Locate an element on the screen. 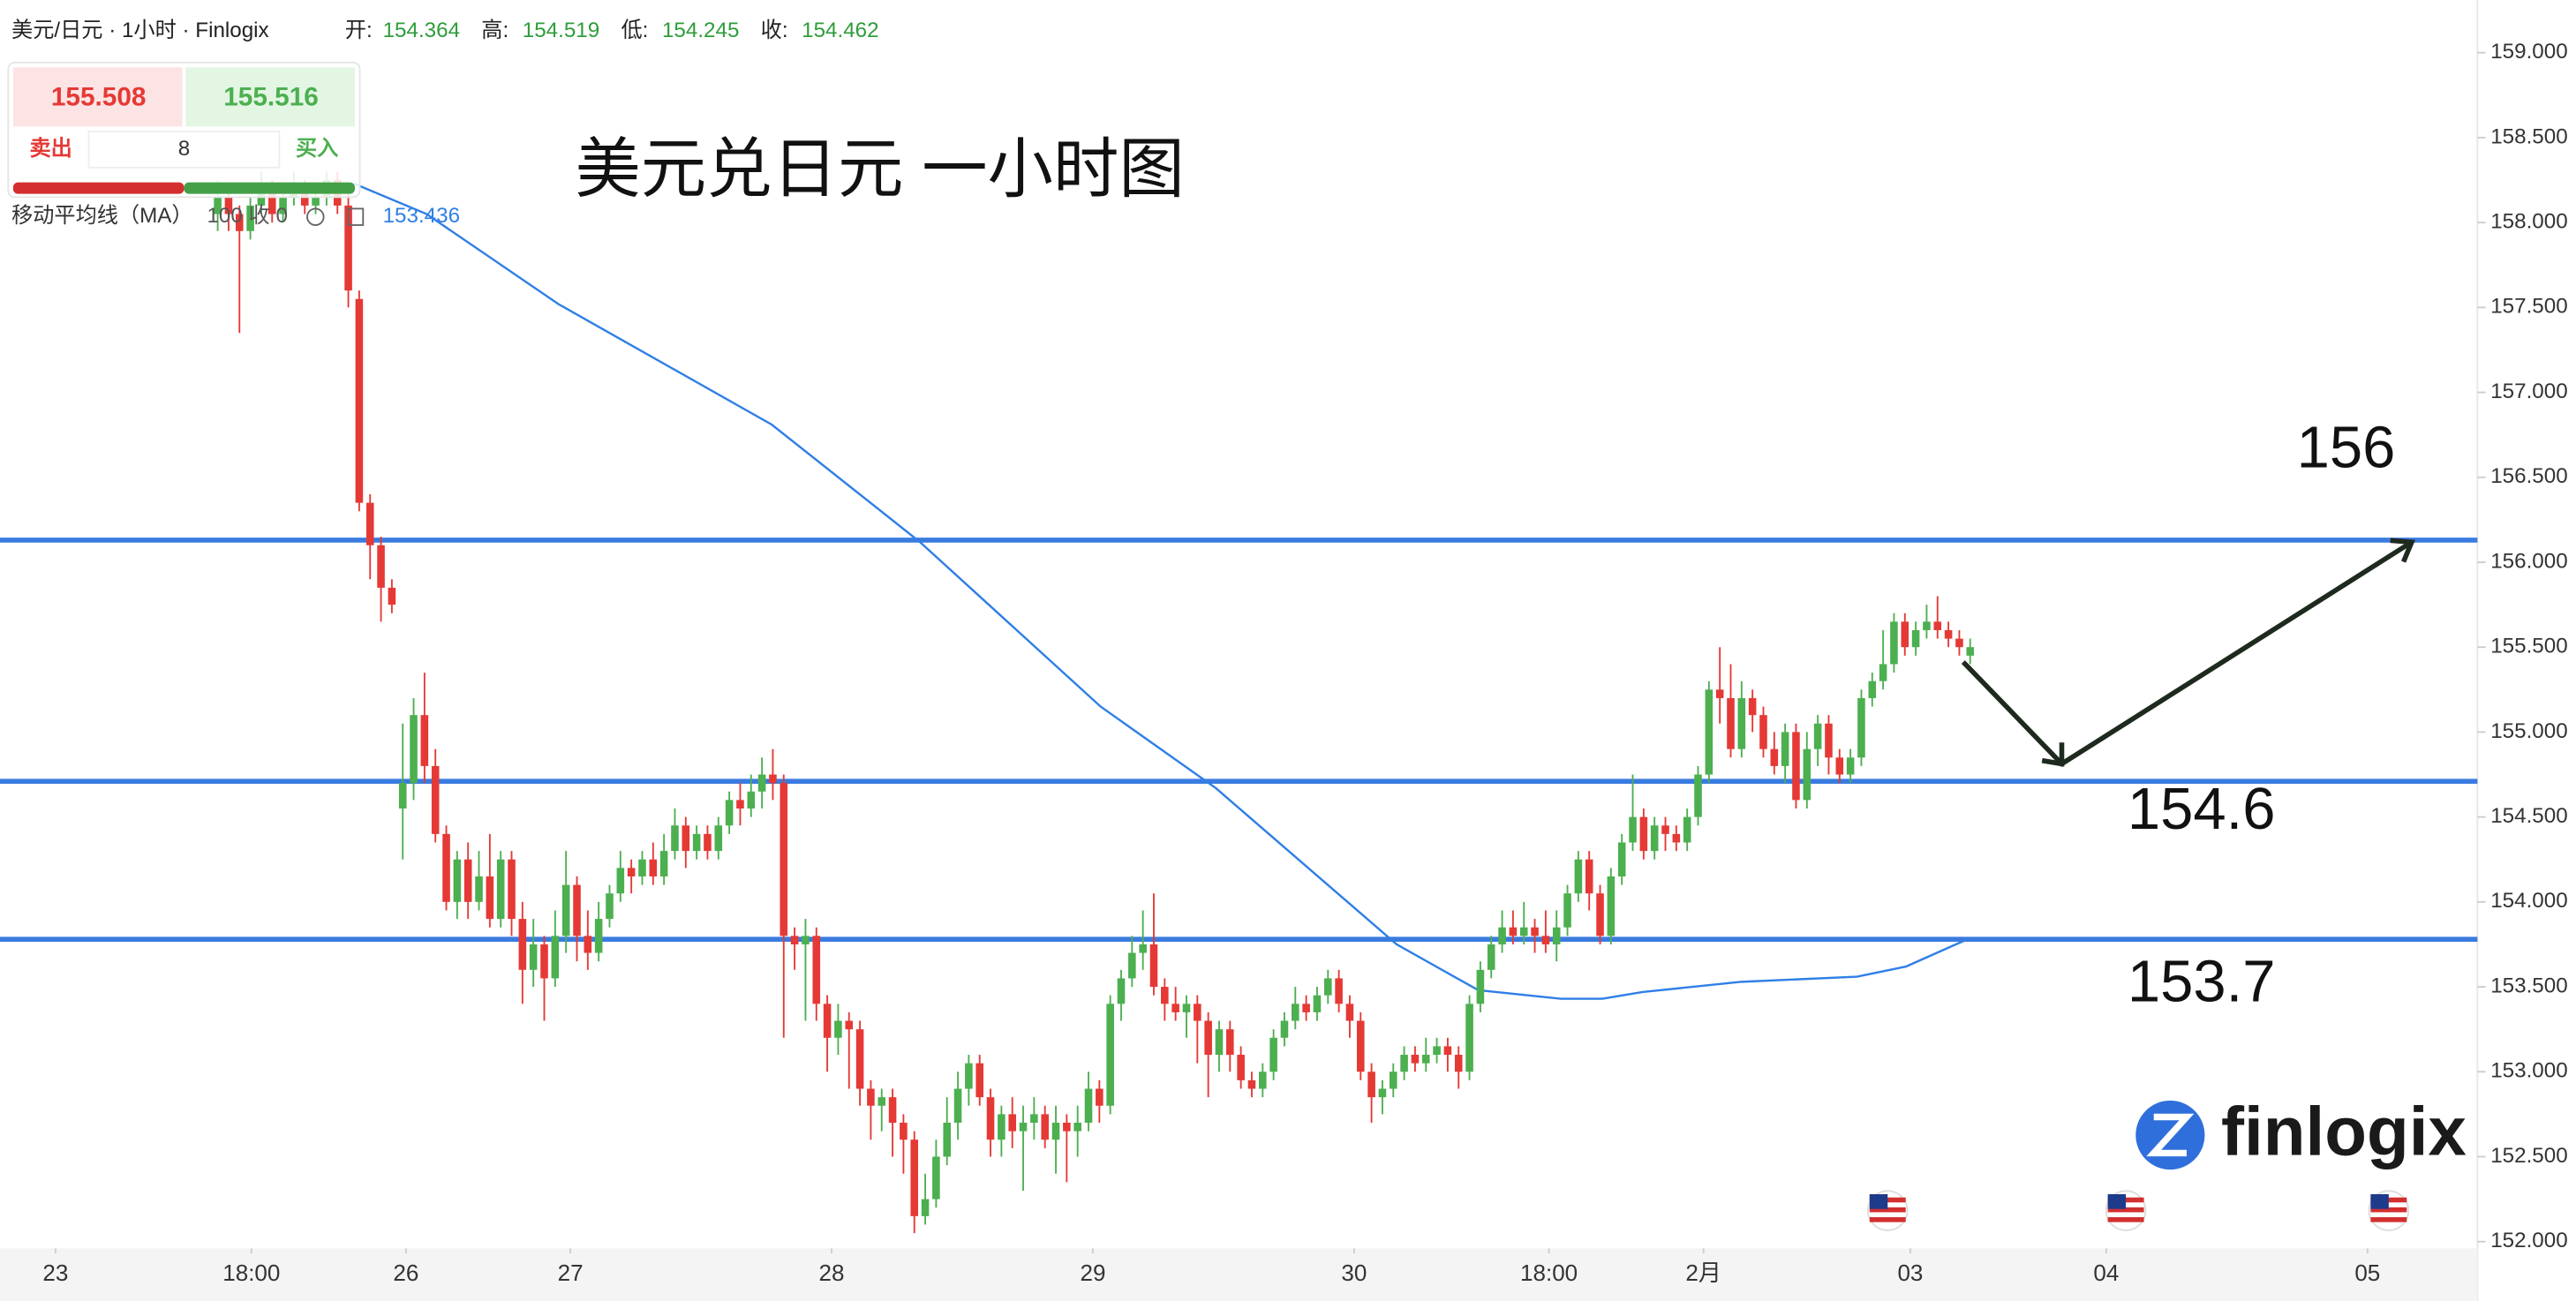  buy-price: 155.516 is located at coordinates (271, 98).